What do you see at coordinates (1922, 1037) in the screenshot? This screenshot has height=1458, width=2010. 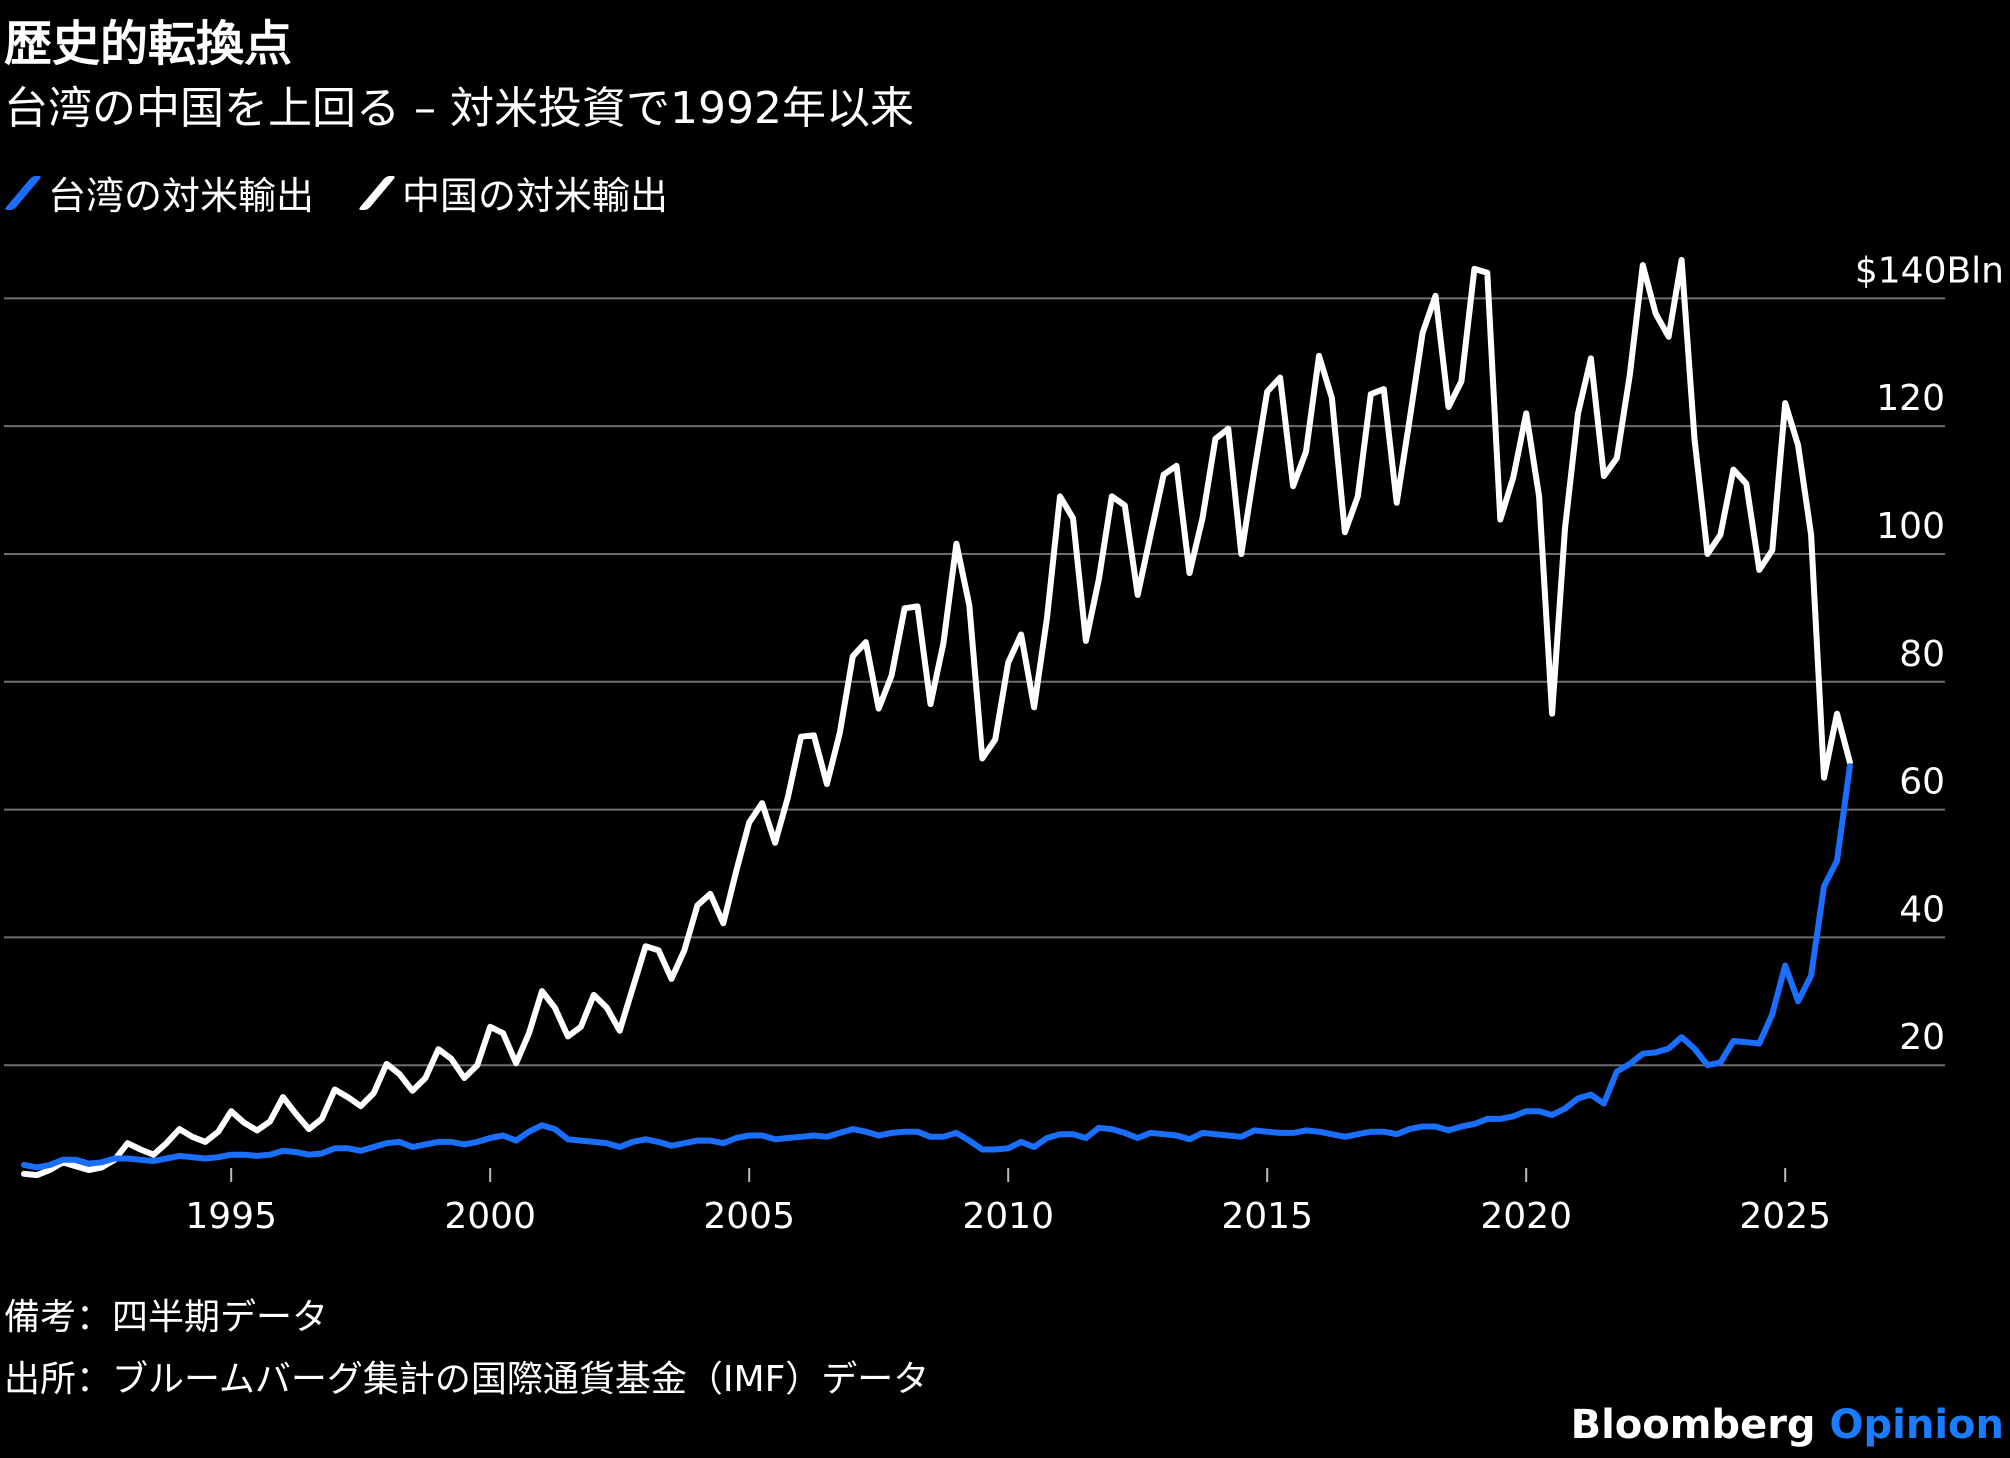 I see `y-tick-label: 20` at bounding box center [1922, 1037].